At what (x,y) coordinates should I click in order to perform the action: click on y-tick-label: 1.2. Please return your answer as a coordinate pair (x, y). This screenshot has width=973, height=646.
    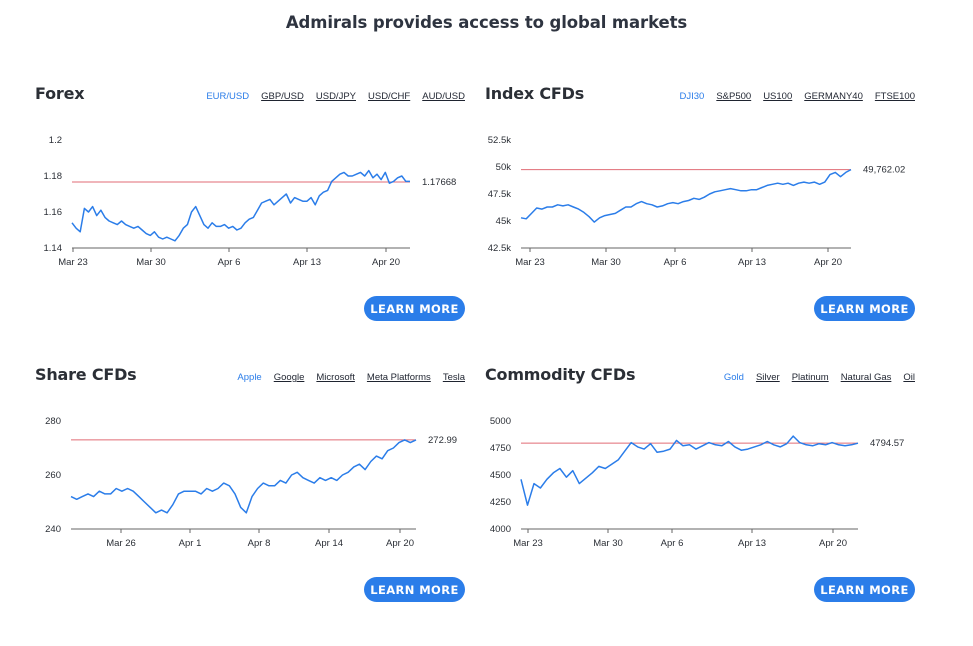
    Looking at the image, I should click on (55, 140).